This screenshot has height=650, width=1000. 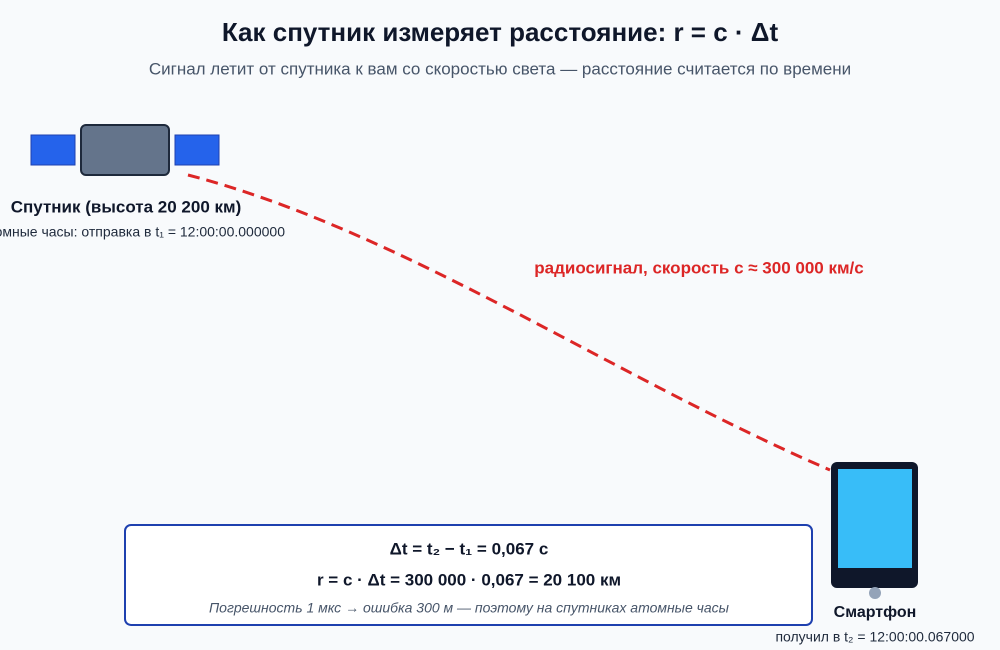 I want to click on satellite-label: Спутник (высота 20 200 км), so click(x=126, y=206).